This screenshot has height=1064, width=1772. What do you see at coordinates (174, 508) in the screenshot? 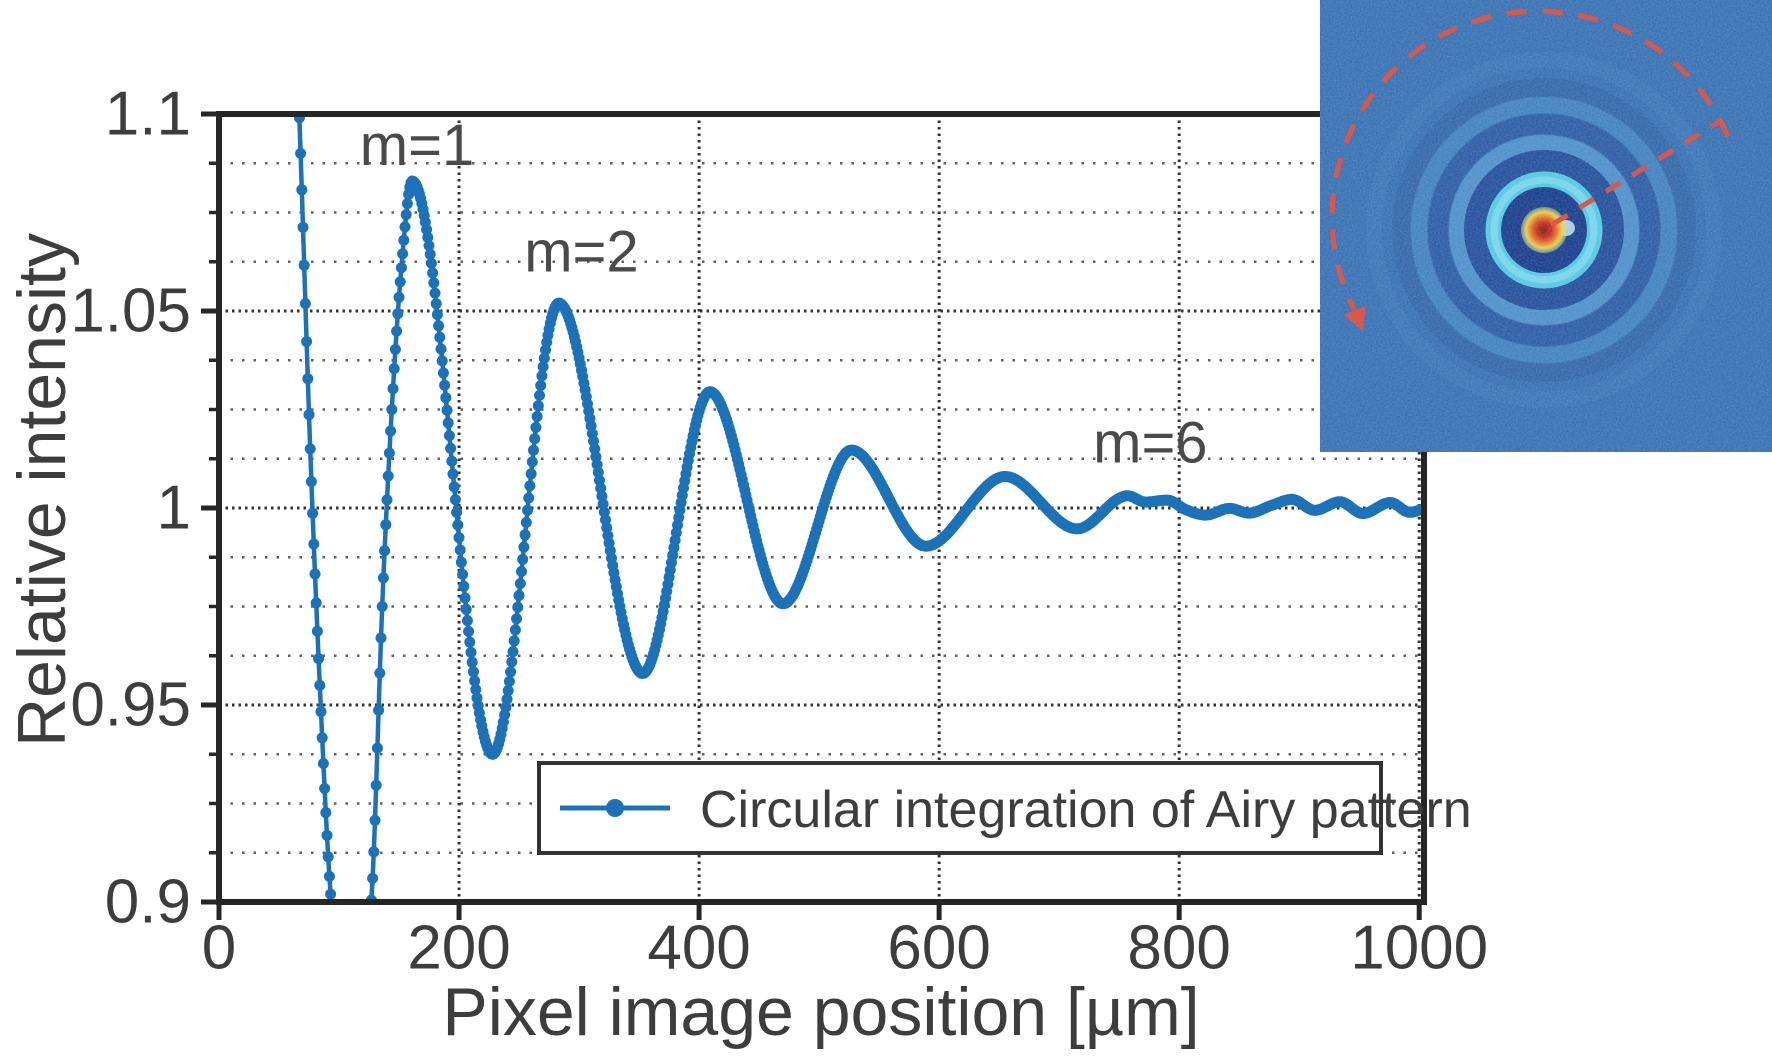
I see `y-tick-label: 1` at bounding box center [174, 508].